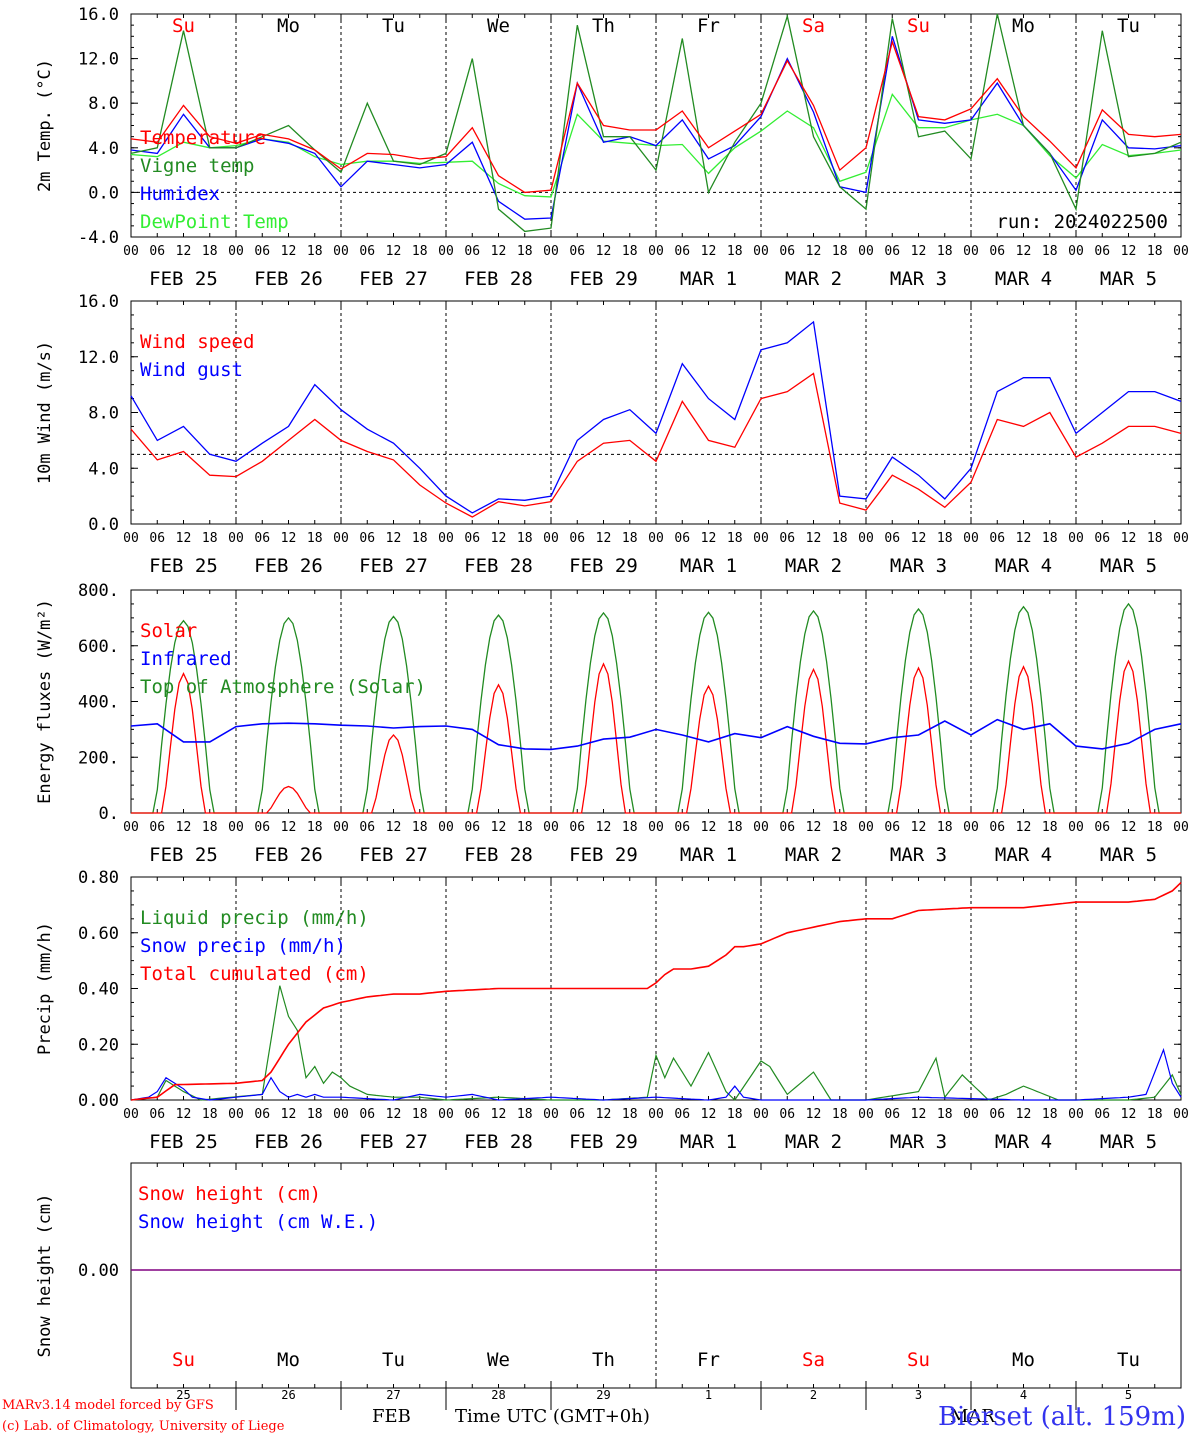 The image size is (1194, 1440). Describe the element at coordinates (45, 125) in the screenshot. I see `y-axis-label: 2m Temp. (°C)` at that location.